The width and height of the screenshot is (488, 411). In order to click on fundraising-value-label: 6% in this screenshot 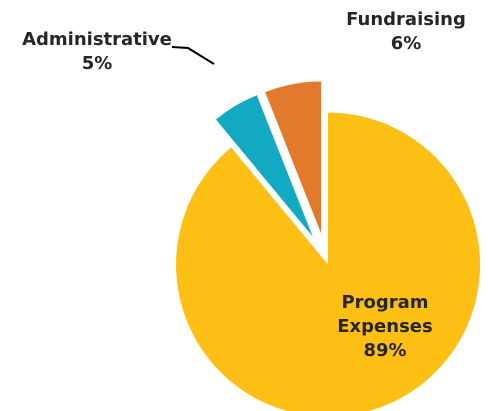, I will do `click(406, 43)`.